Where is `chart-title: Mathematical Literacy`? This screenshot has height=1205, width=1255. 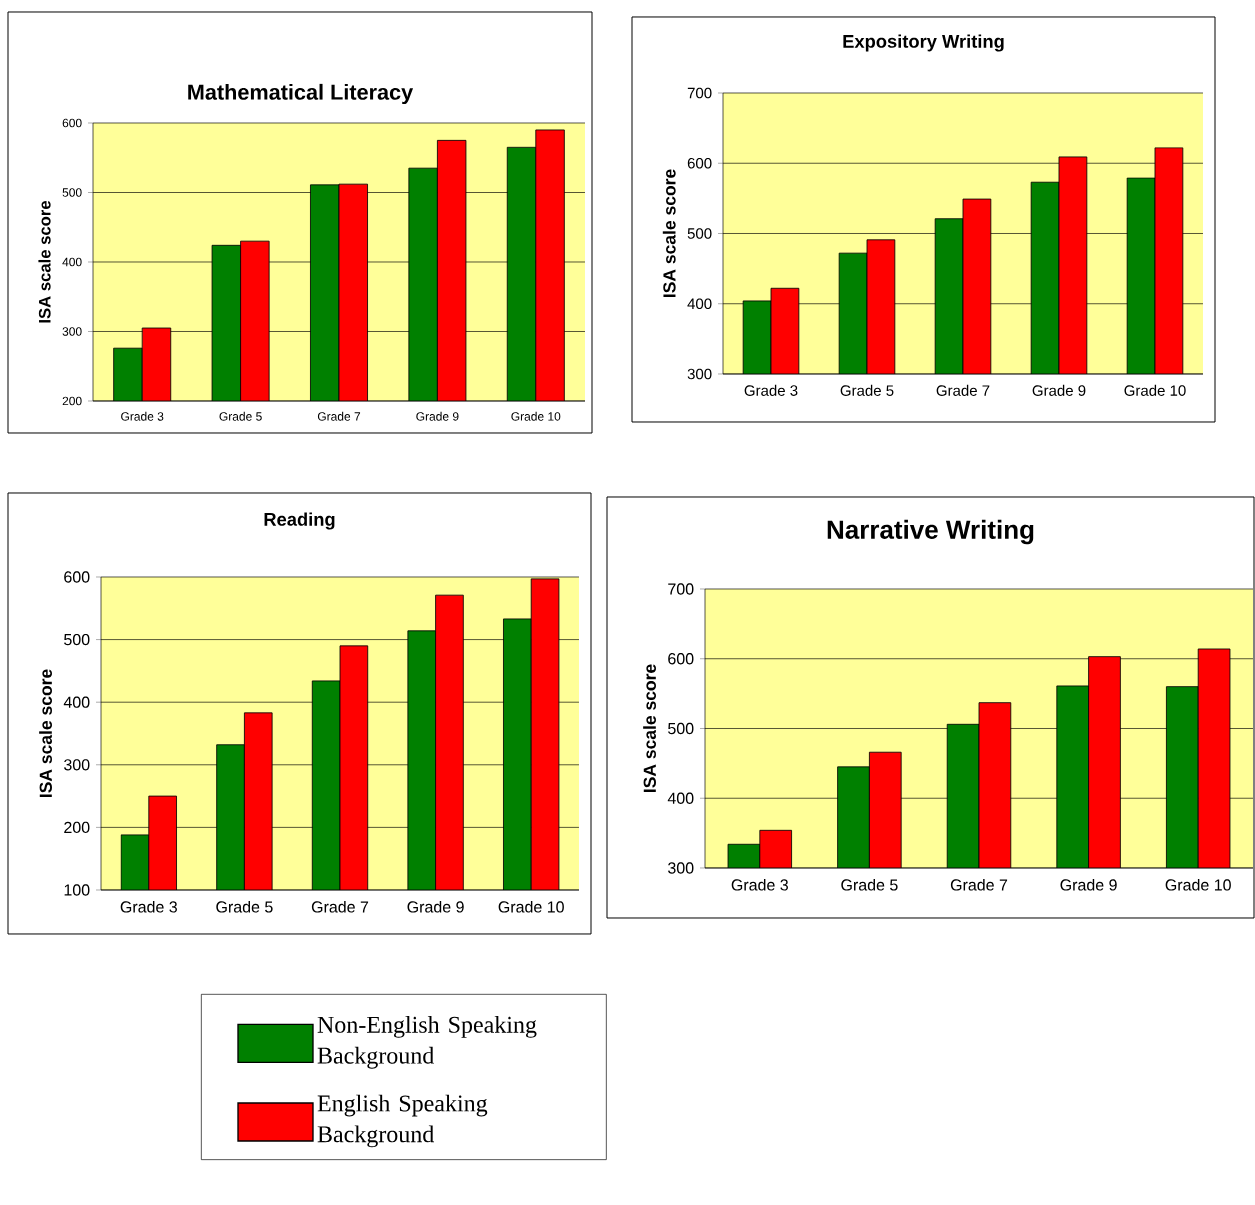
chart-title: Mathematical Literacy is located at coordinates (301, 94).